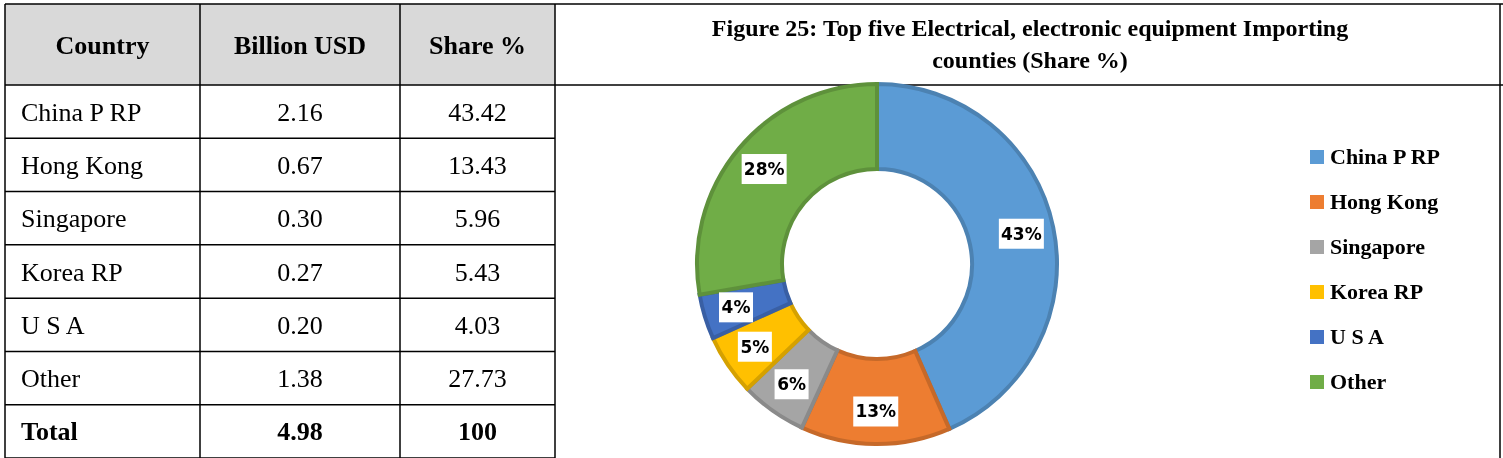 Image resolution: width=1503 pixels, height=458 pixels. I want to click on data-label: 6%, so click(792, 384).